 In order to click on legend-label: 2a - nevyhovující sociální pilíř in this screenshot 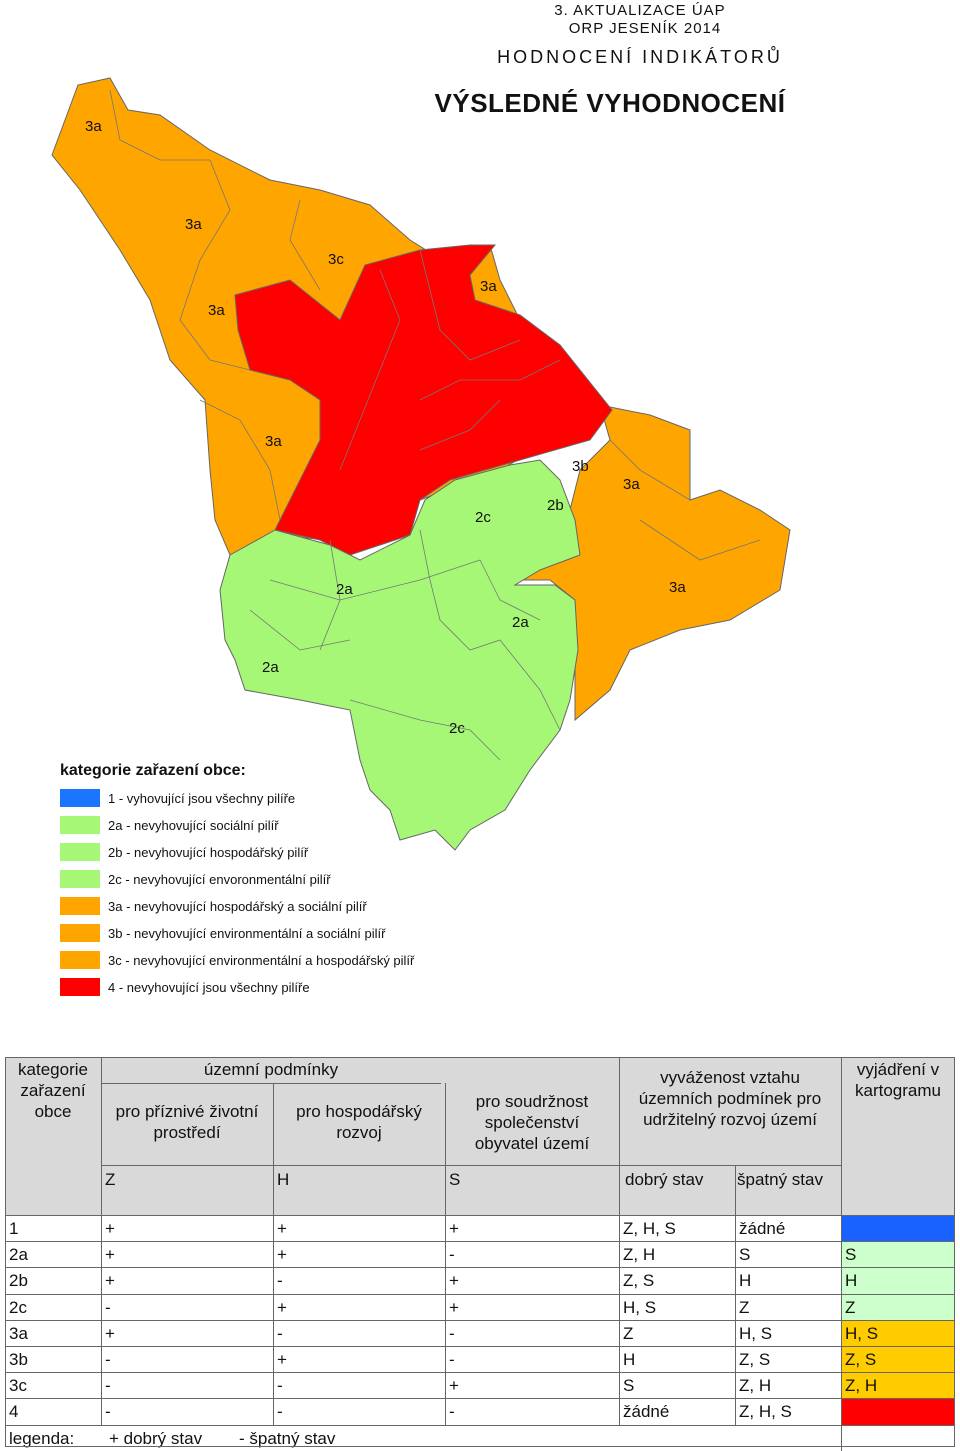, I will do `click(193, 825)`.